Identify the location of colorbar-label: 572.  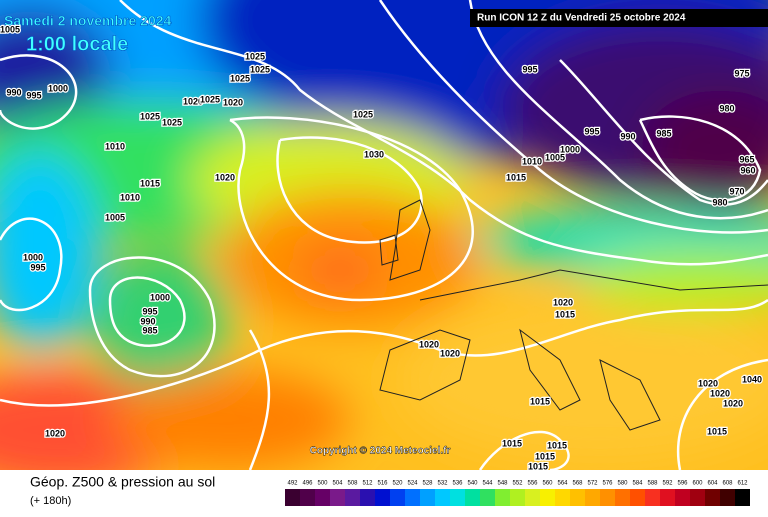
(592, 484).